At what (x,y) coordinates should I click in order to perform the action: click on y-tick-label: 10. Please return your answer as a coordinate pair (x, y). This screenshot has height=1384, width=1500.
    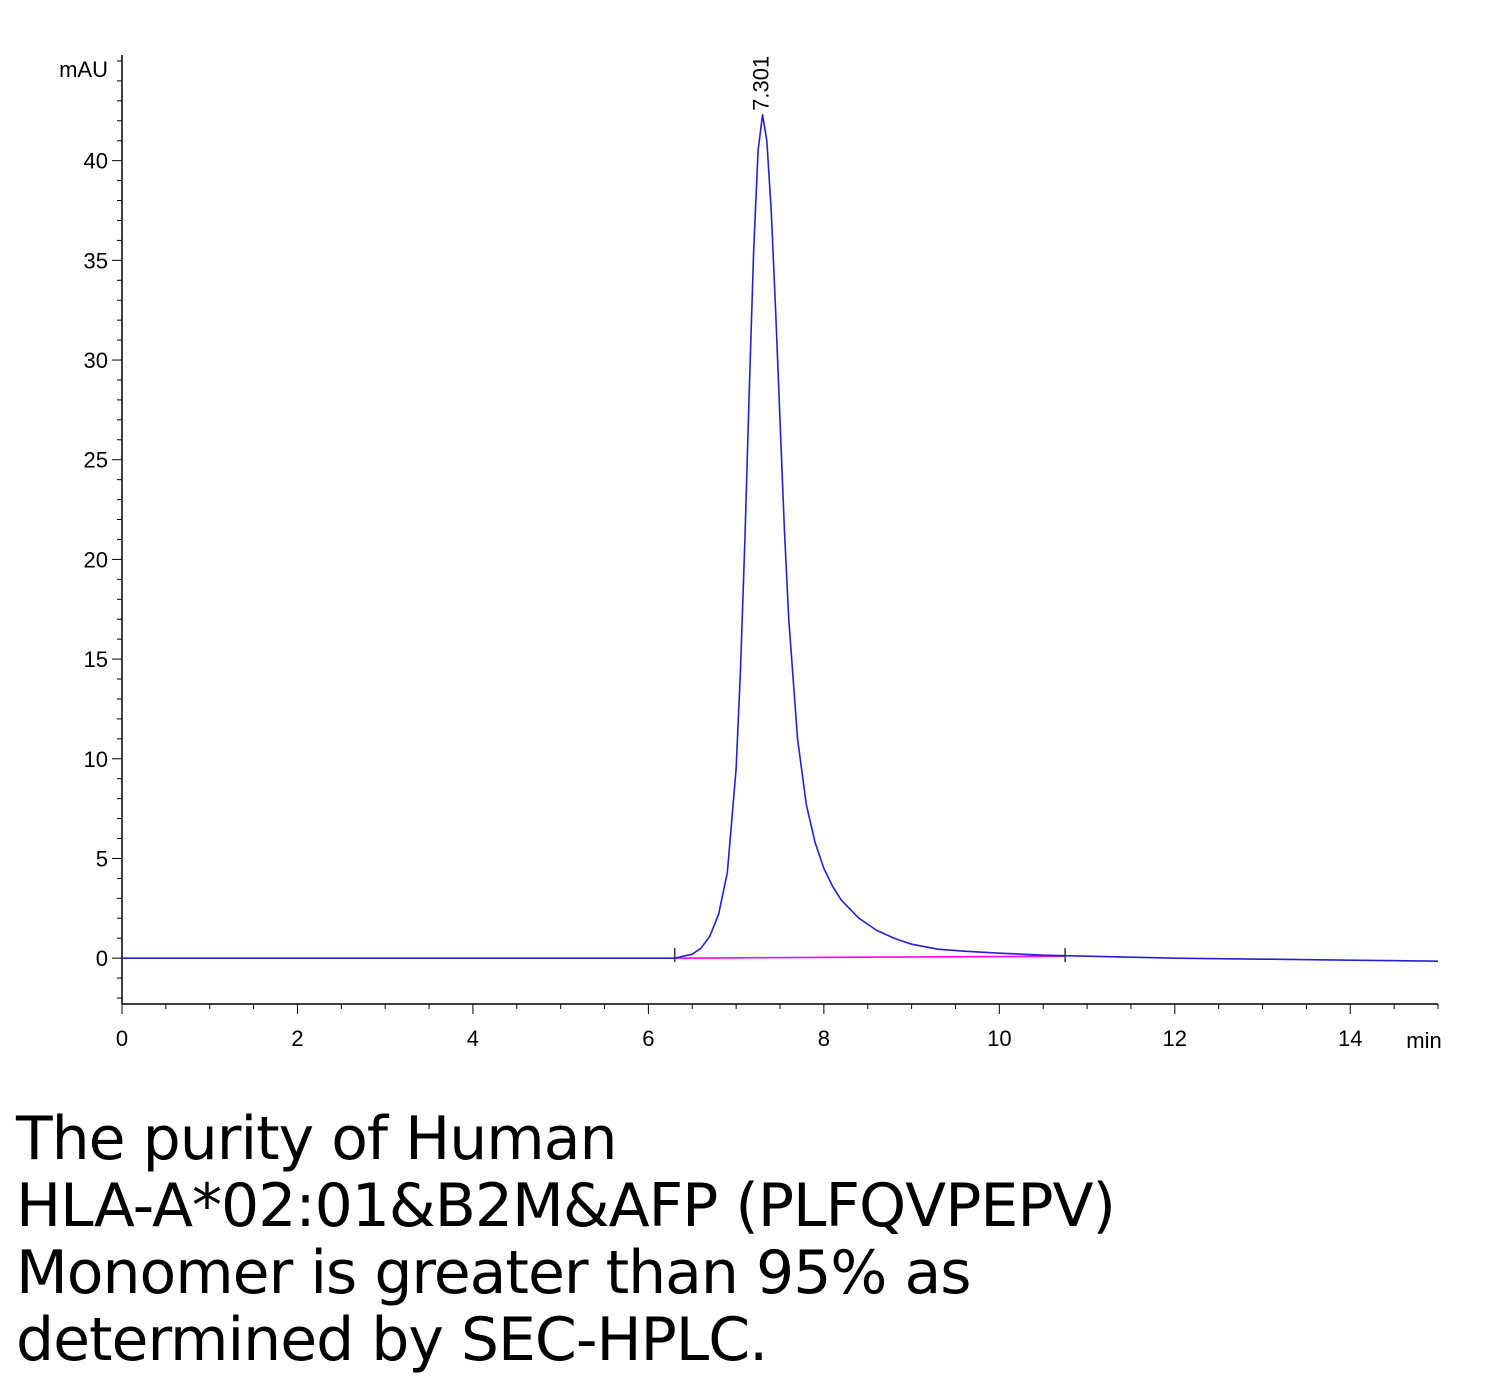
    Looking at the image, I should click on (96, 759).